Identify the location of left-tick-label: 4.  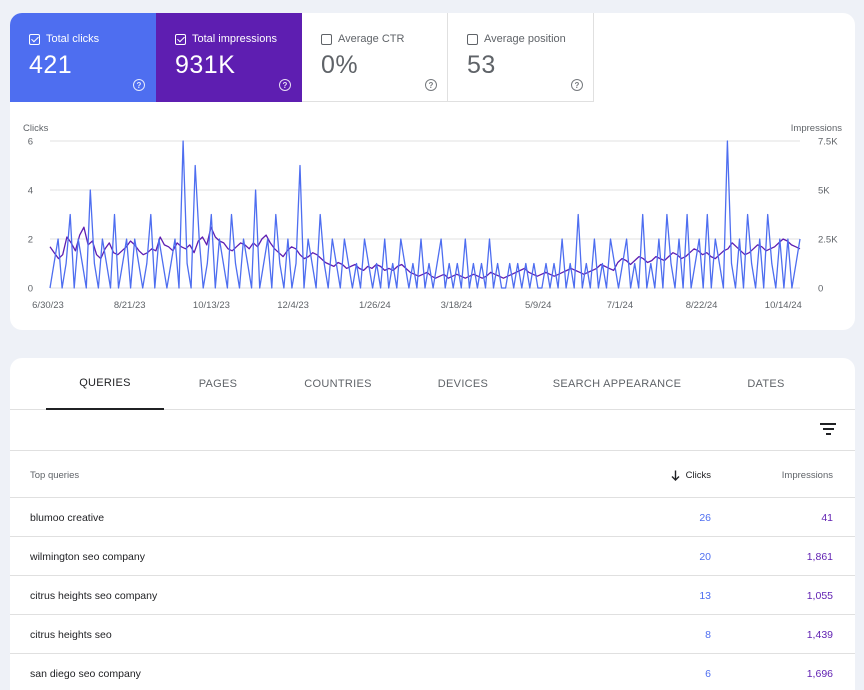
(30, 191).